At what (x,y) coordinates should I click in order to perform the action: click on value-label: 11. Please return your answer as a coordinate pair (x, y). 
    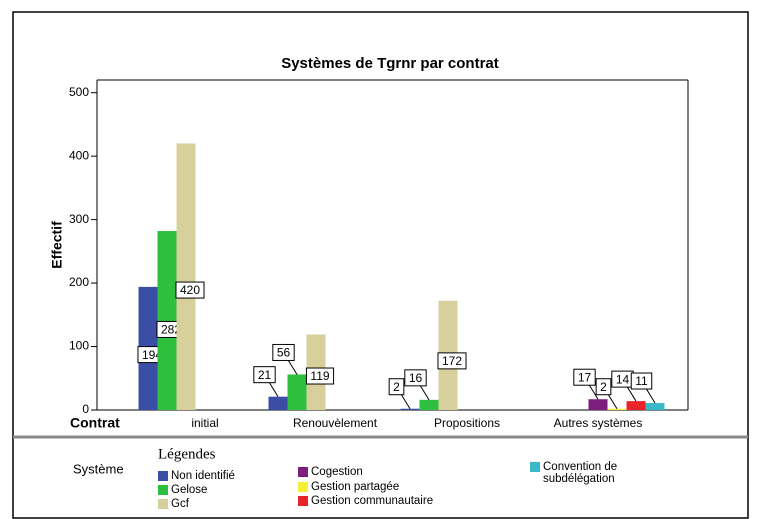
    Looking at the image, I should click on (641, 381).